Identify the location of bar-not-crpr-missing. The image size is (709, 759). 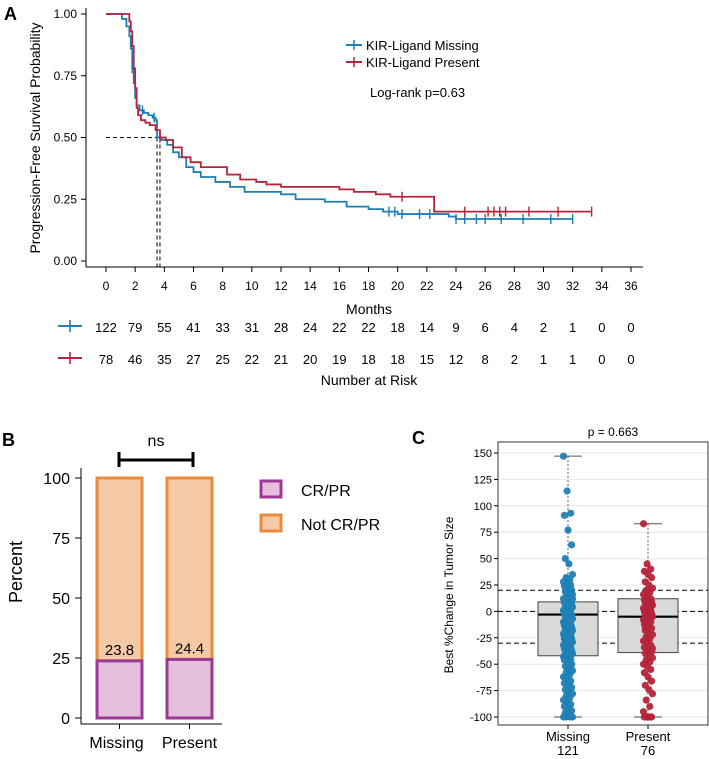
(119, 569).